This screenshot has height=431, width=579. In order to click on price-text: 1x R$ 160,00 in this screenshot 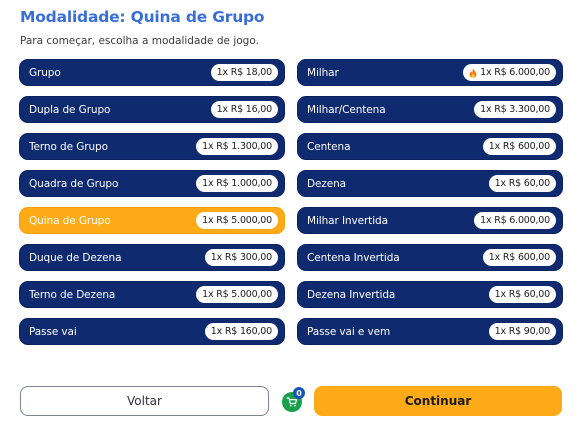, I will do `click(241, 331)`.